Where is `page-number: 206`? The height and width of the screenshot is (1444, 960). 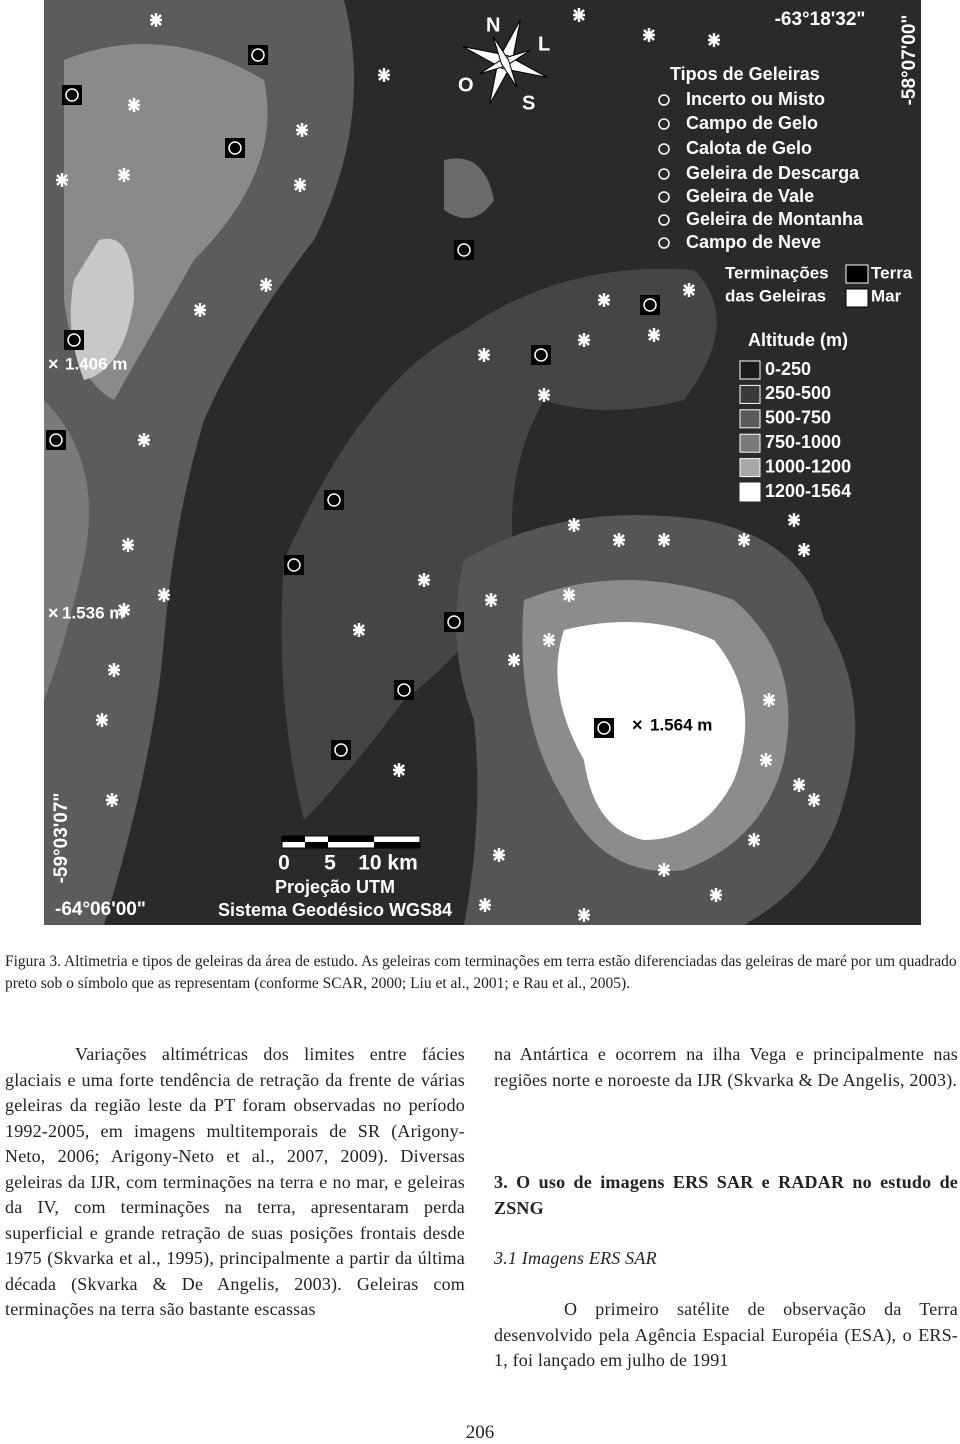 page-number: 206 is located at coordinates (480, 1432).